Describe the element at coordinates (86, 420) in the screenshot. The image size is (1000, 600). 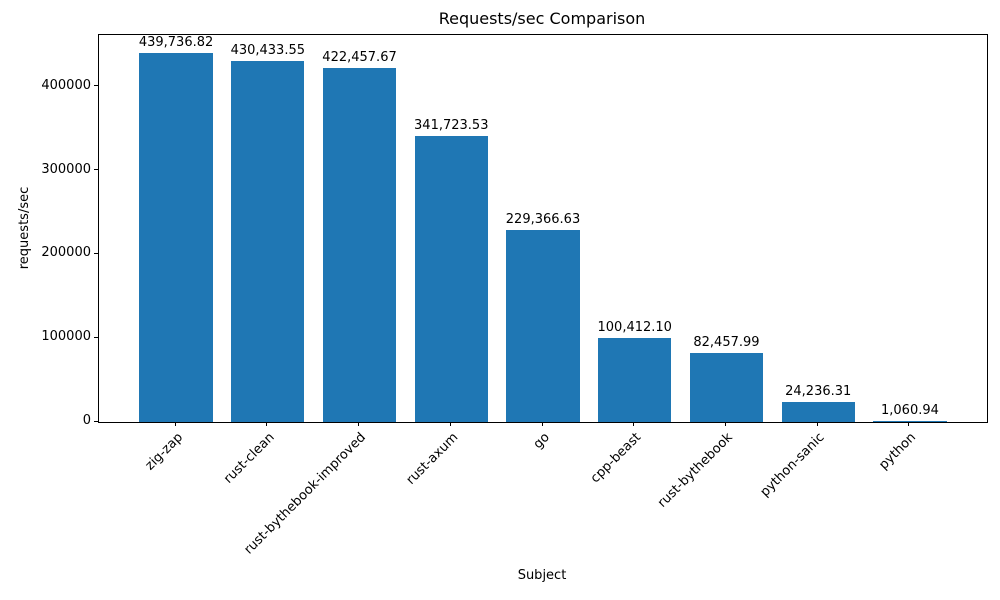
I see `y-tick-label: 0` at that location.